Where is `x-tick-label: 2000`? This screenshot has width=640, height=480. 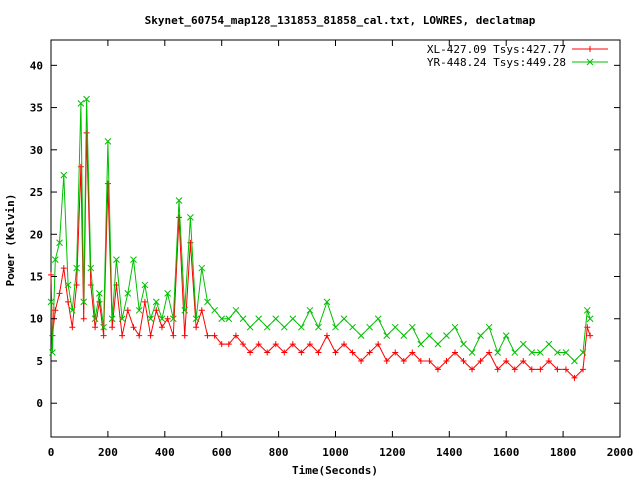
x-tick-label: 2000 is located at coordinates (620, 452).